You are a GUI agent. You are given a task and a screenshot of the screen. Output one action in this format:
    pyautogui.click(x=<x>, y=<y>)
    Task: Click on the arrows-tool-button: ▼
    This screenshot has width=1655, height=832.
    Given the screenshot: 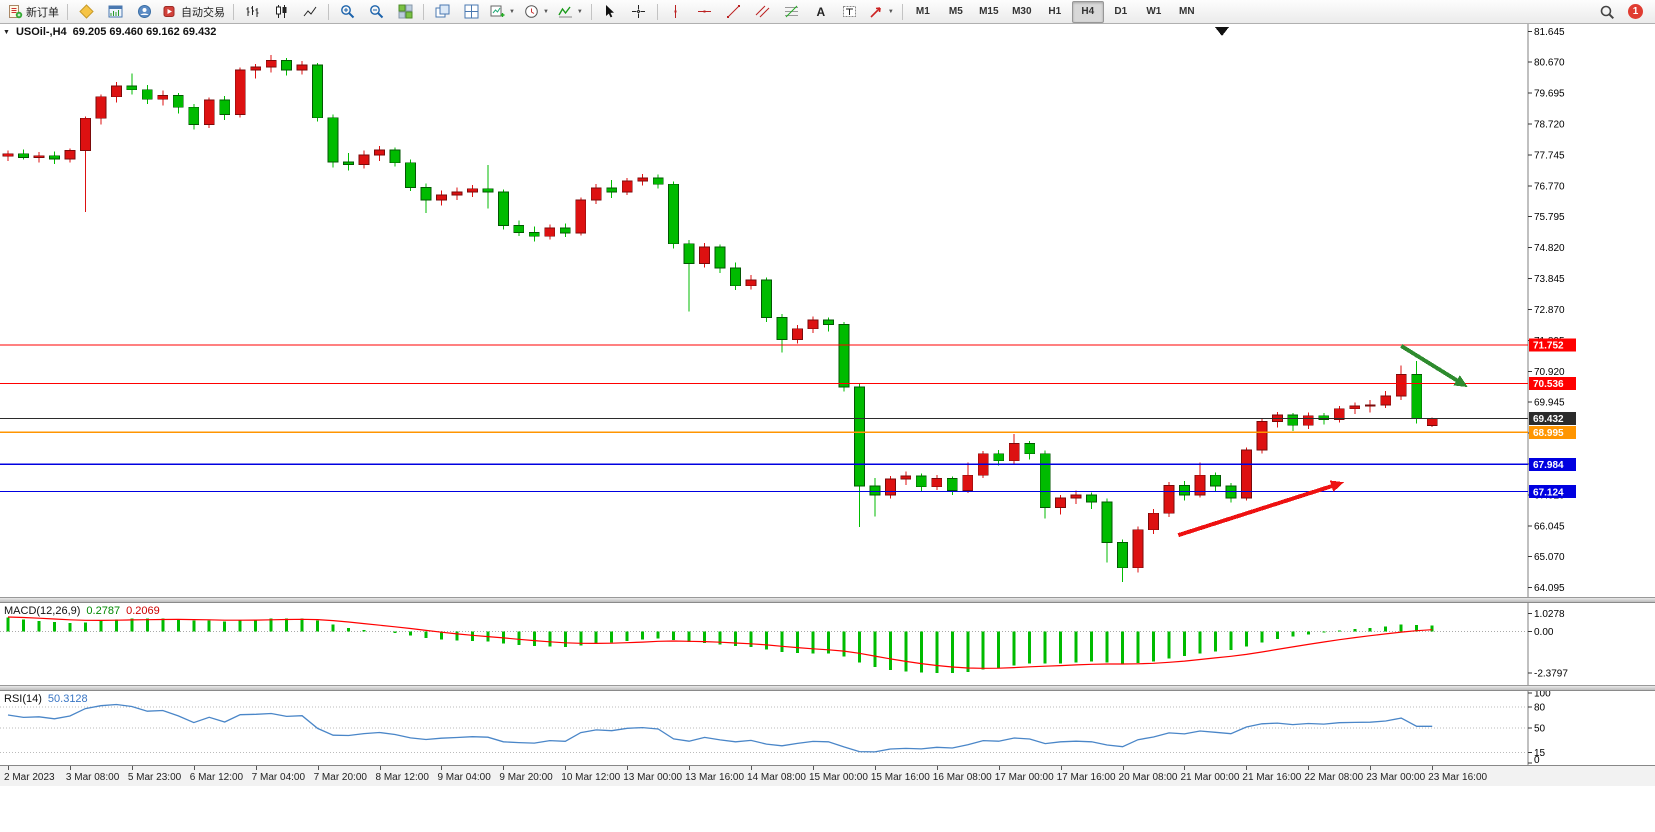 What is the action you would take?
    pyautogui.click(x=881, y=12)
    